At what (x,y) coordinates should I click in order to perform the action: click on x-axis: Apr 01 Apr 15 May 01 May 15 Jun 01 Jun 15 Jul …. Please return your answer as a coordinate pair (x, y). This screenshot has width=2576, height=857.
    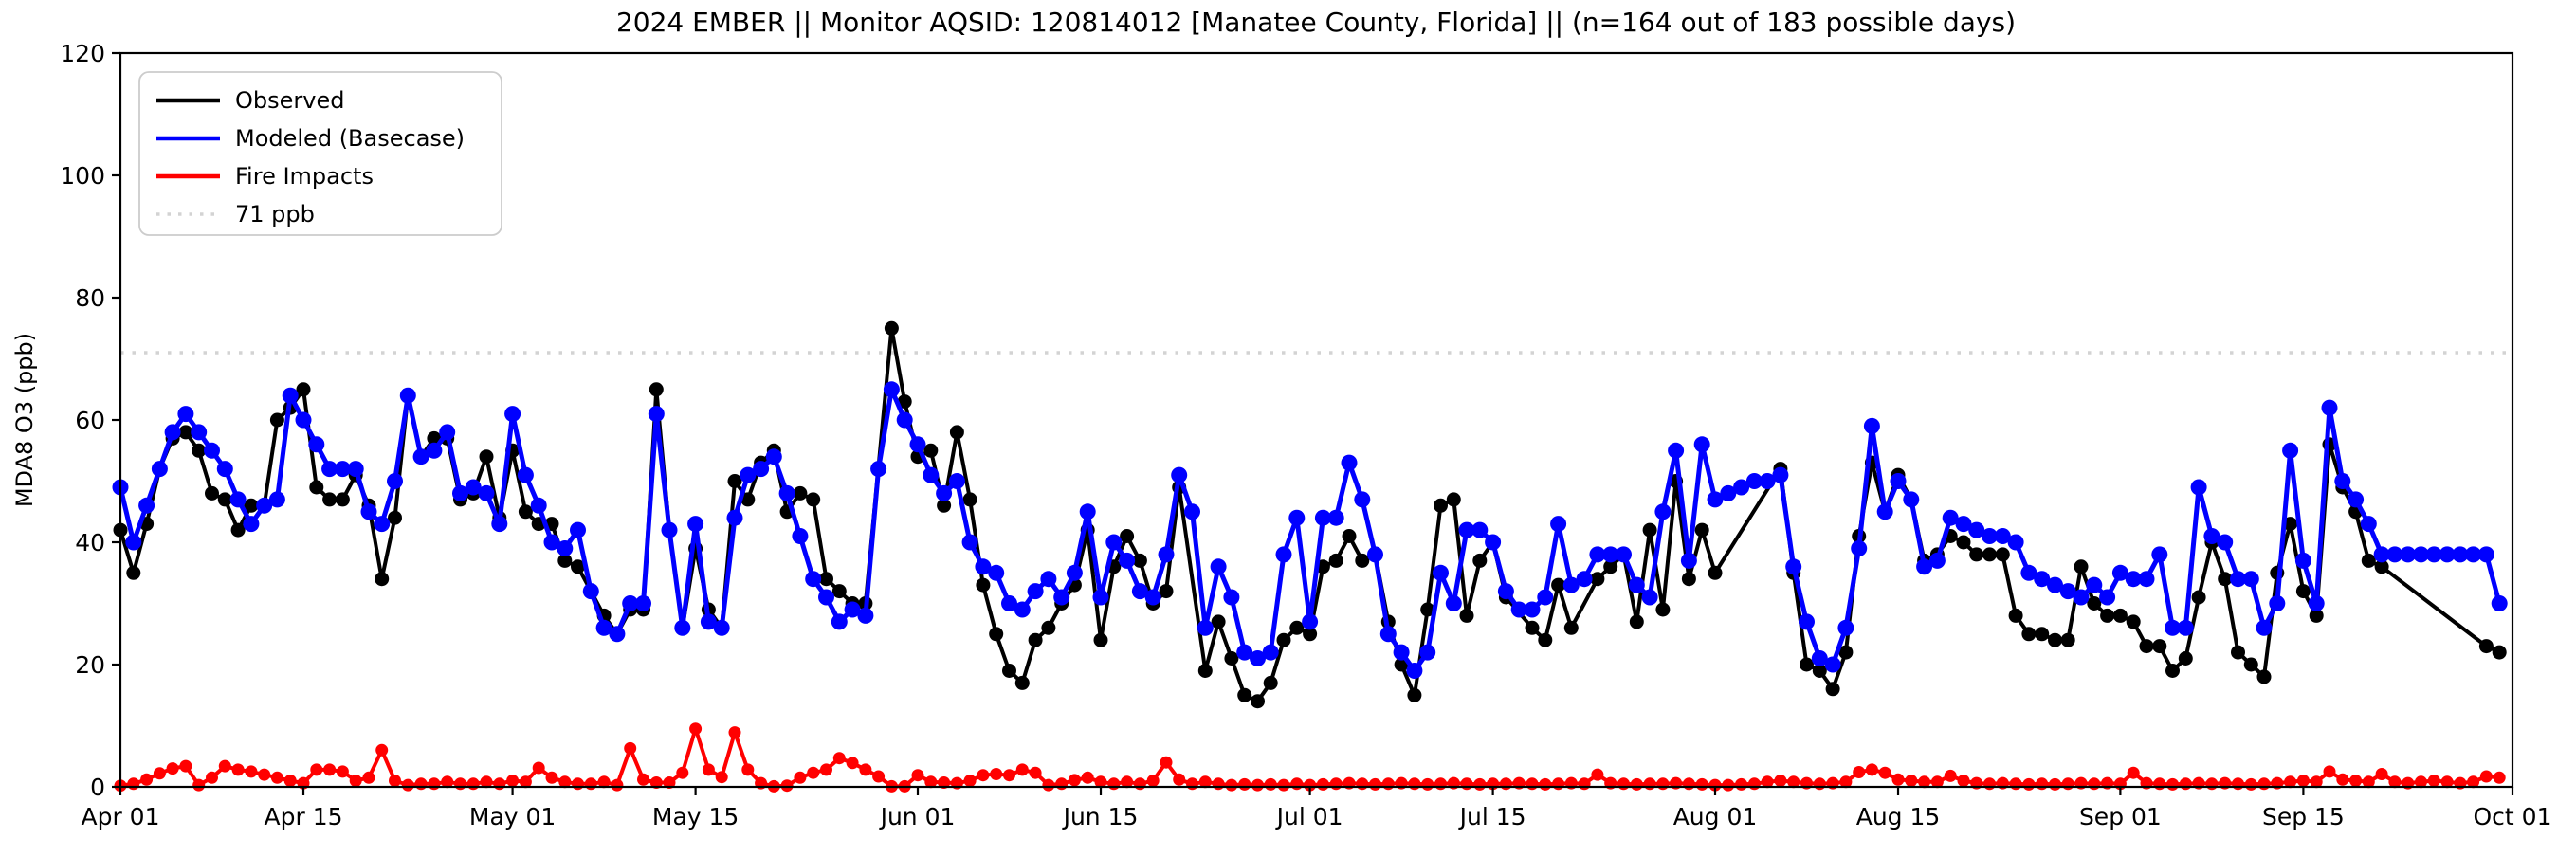
    Looking at the image, I should click on (1316, 808).